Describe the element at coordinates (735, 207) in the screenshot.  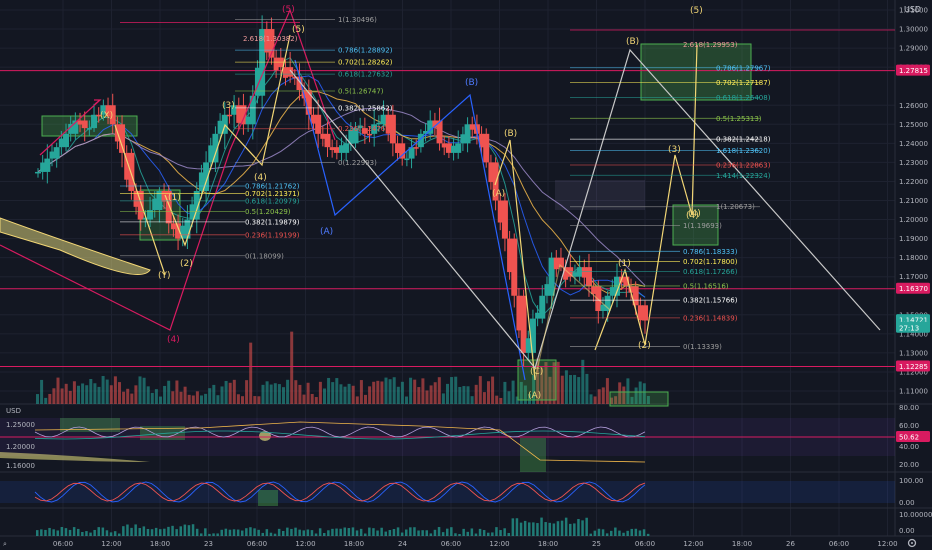
I see `fib-level-label: 1(1.20673)` at that location.